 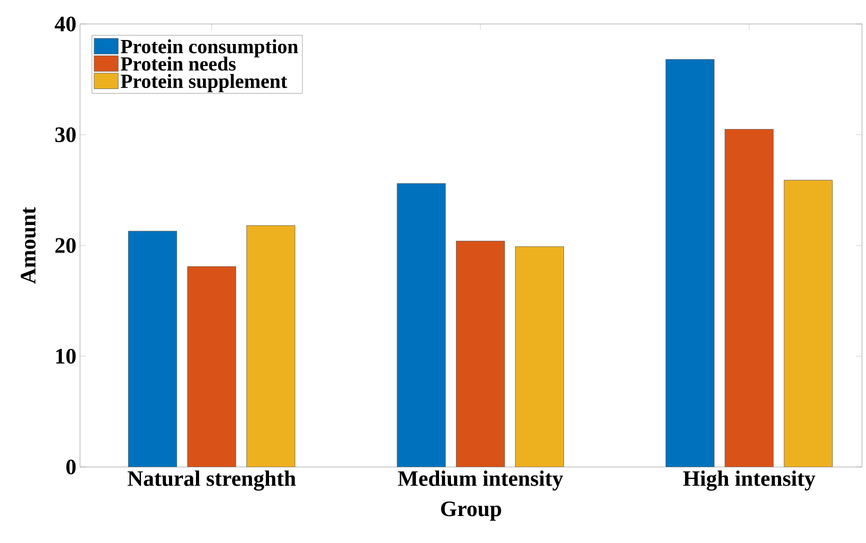 What do you see at coordinates (212, 480) in the screenshot?
I see `x-tick-label: Natural strenghth` at bounding box center [212, 480].